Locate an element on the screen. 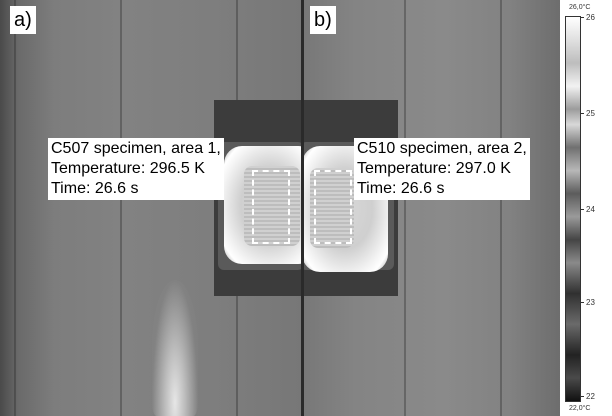 This screenshot has width=612, height=416. temperature-scale: 26,0°C 26 25 24 23 22 22,0°C is located at coordinates (586, 208).